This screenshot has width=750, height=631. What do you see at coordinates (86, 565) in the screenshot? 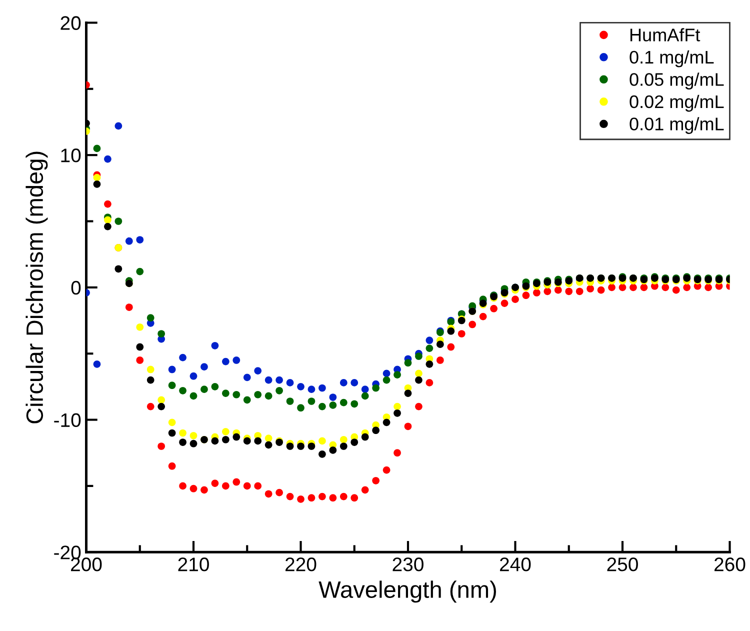
I see `x-tick-label: 200` at bounding box center [86, 565].